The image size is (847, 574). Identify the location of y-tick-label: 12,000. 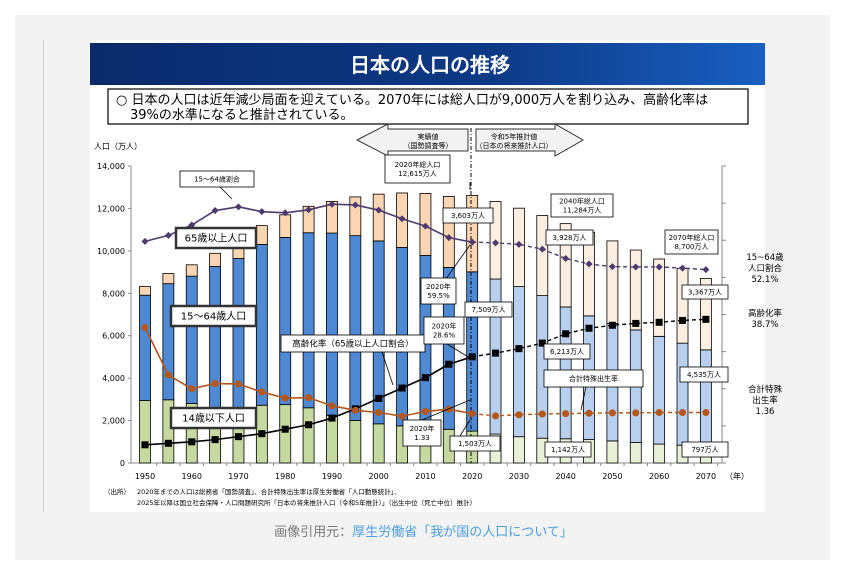
(111, 208).